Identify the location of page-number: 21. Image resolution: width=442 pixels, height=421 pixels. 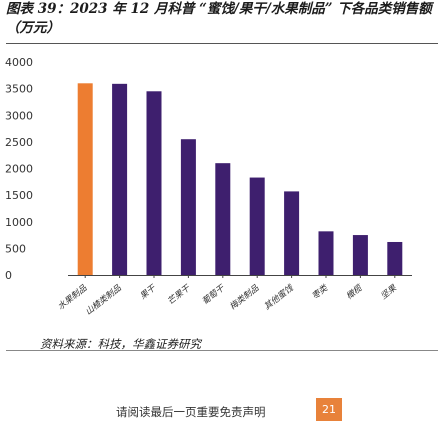
(329, 409).